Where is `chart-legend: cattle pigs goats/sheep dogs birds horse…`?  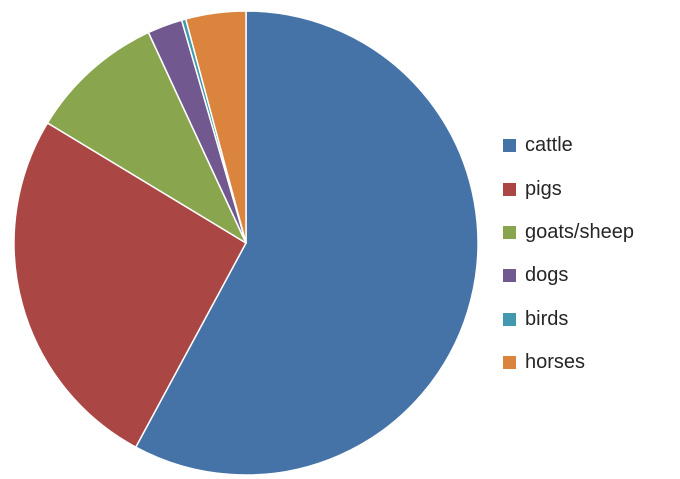 chart-legend: cattle pigs goats/sheep dogs birds horse… is located at coordinates (568, 254).